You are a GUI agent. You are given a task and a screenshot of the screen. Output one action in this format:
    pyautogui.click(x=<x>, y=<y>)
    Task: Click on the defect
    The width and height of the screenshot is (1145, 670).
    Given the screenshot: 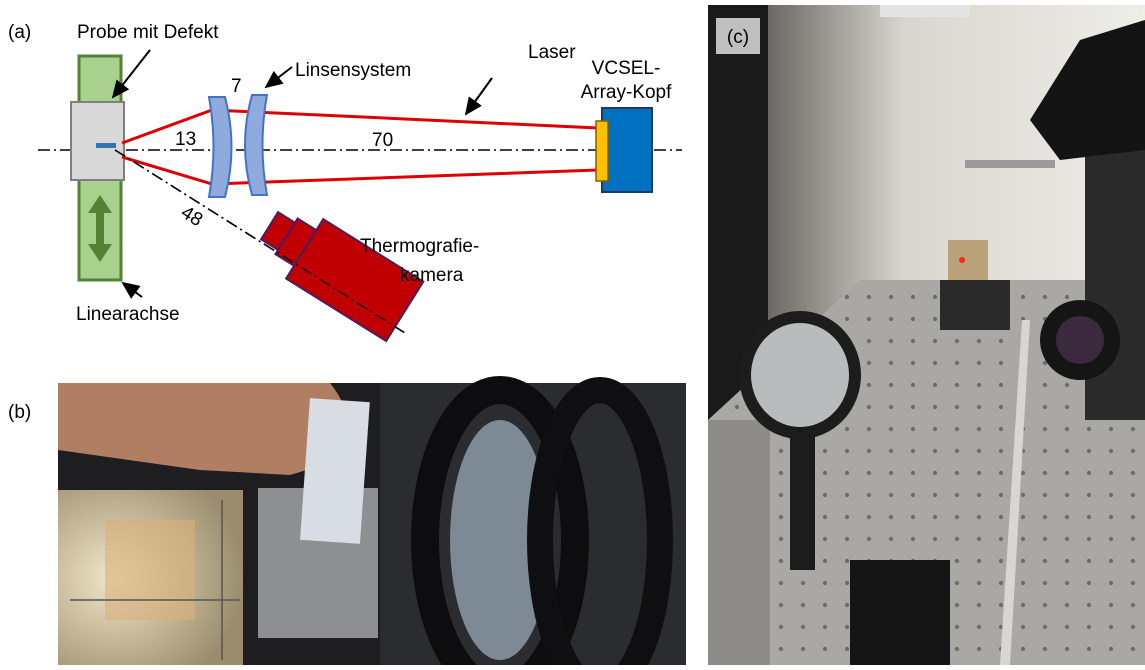 What is the action you would take?
    pyautogui.click(x=106, y=145)
    